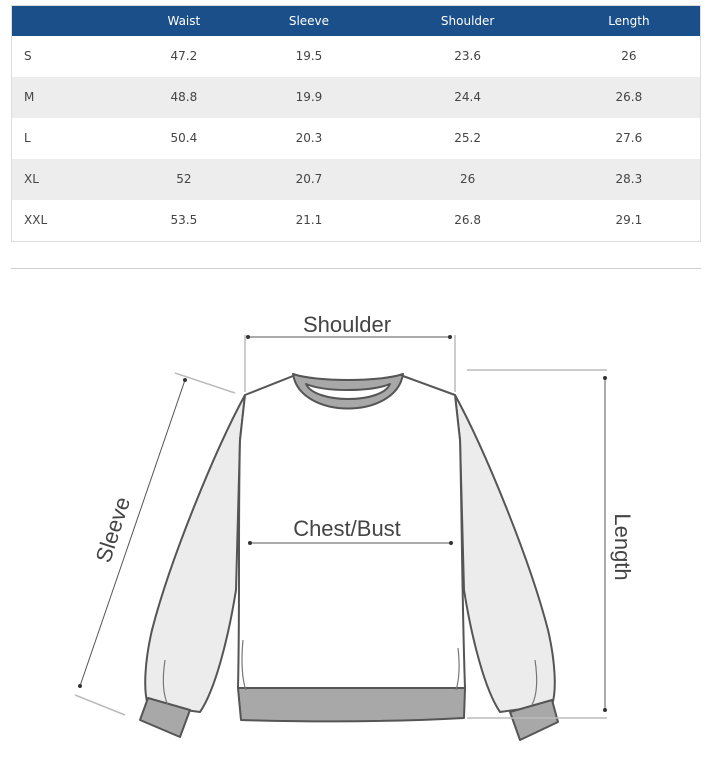  I want to click on value-cell: 24.4, so click(467, 97).